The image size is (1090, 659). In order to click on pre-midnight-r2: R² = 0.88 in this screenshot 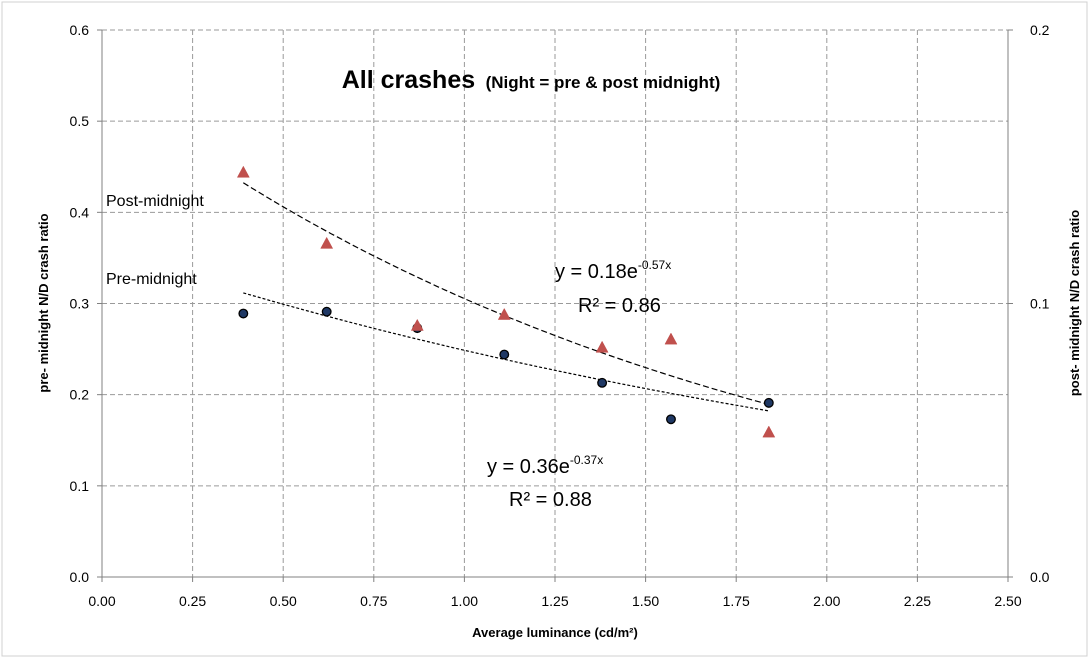, I will do `click(550, 500)`.